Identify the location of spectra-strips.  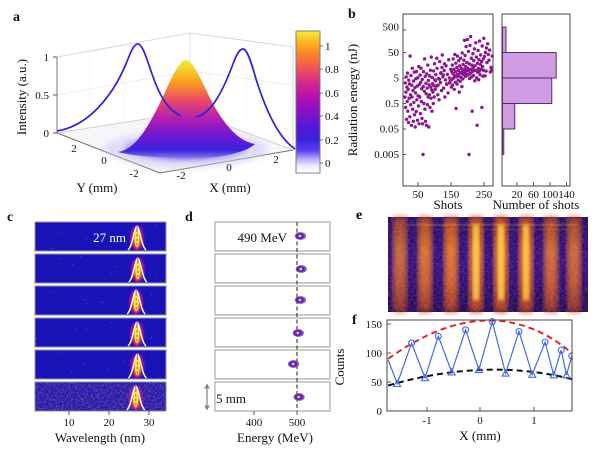
(100, 316).